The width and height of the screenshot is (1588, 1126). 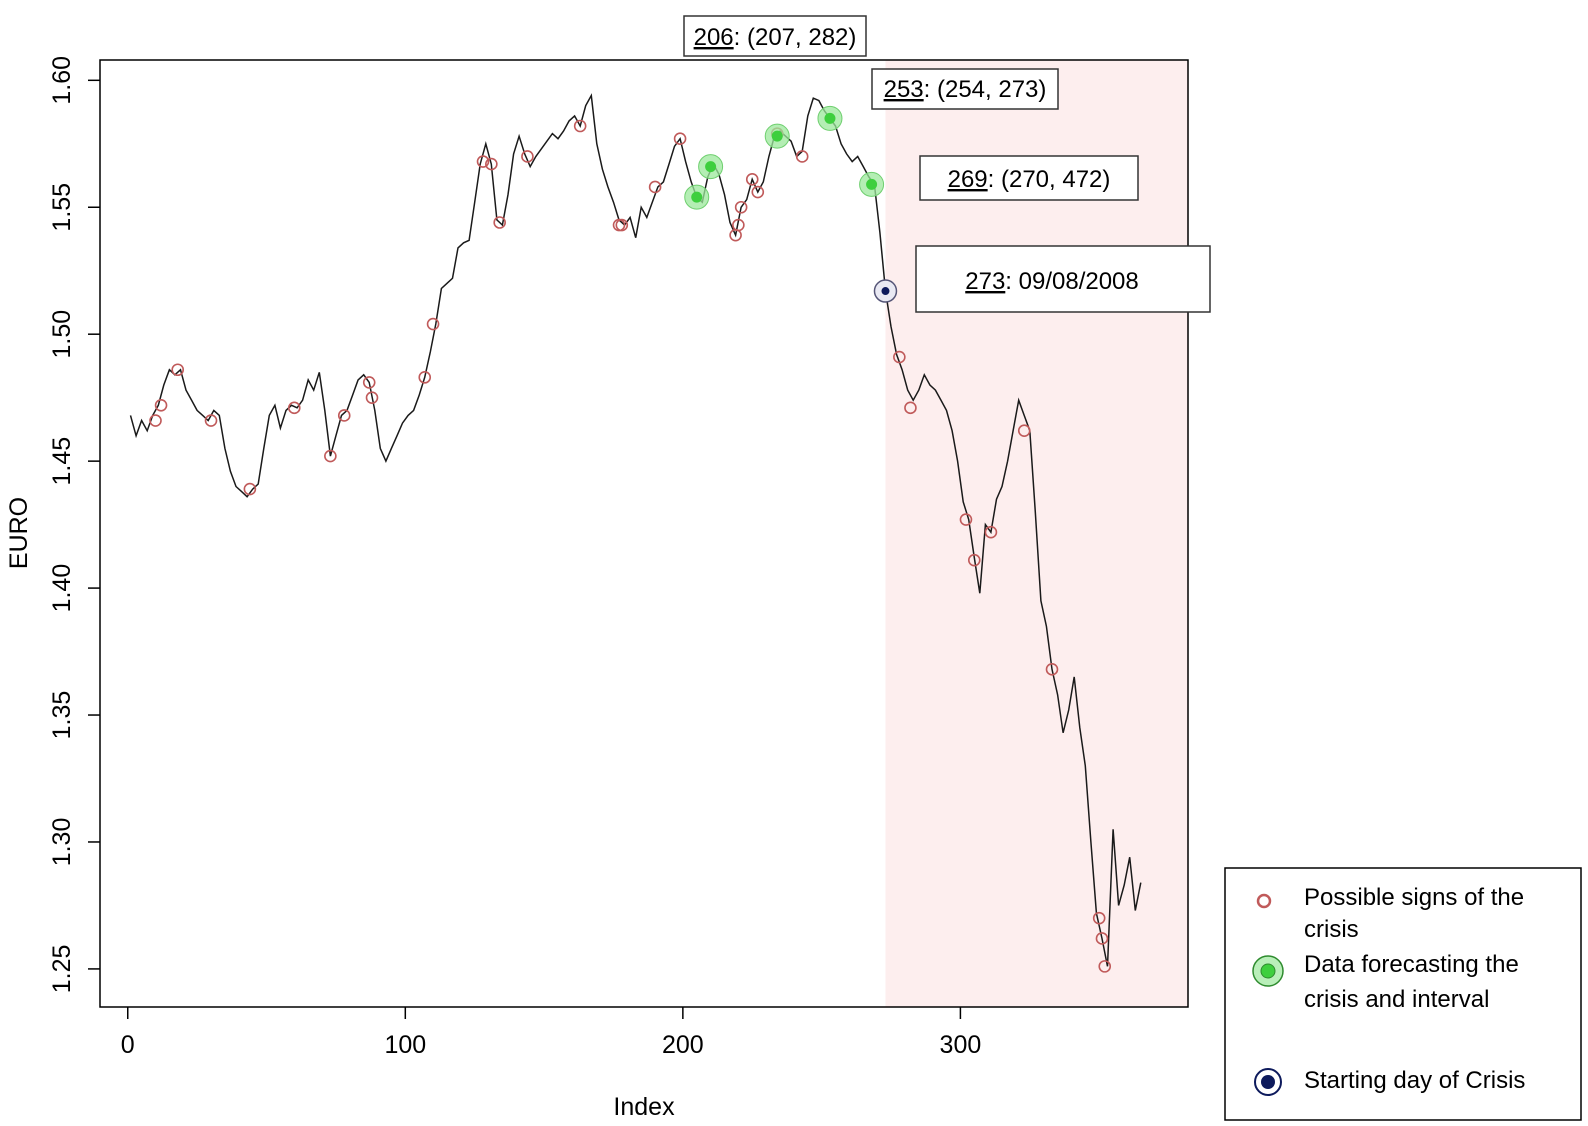 What do you see at coordinates (551, 1033) in the screenshot?
I see `x-axis: 0 100 200 300` at bounding box center [551, 1033].